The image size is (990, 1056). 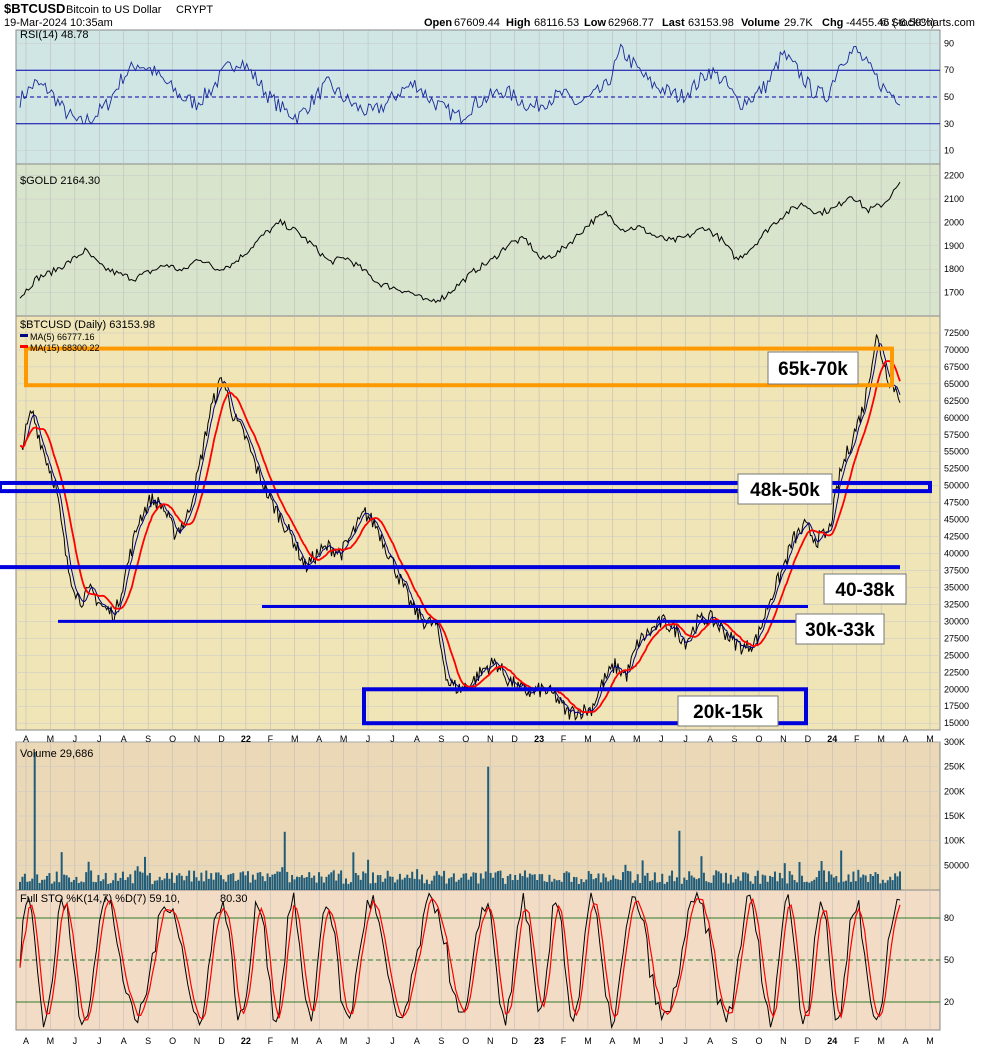 What do you see at coordinates (56, 754) in the screenshot?
I see `volume-title: Volume 29,686` at bounding box center [56, 754].